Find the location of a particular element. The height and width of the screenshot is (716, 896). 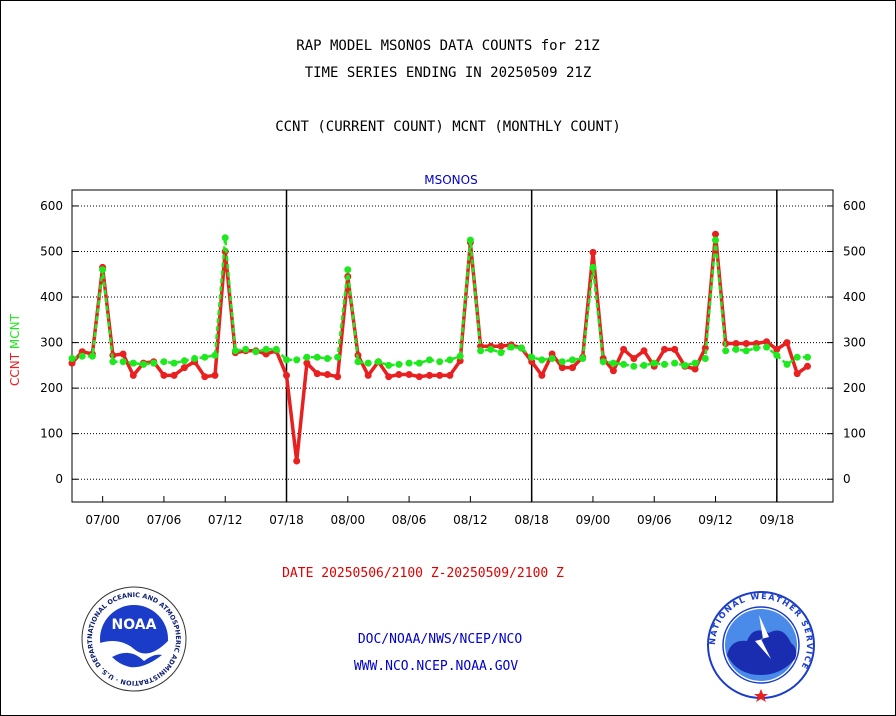

y-tick-label-right: 0 is located at coordinates (847, 479).